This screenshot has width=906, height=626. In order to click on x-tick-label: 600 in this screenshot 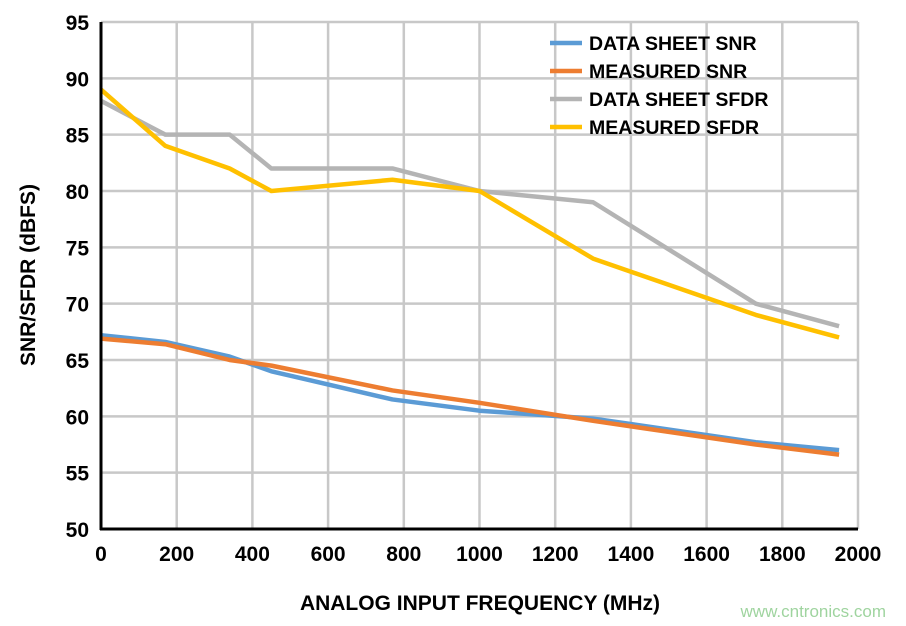, I will do `click(328, 554)`.